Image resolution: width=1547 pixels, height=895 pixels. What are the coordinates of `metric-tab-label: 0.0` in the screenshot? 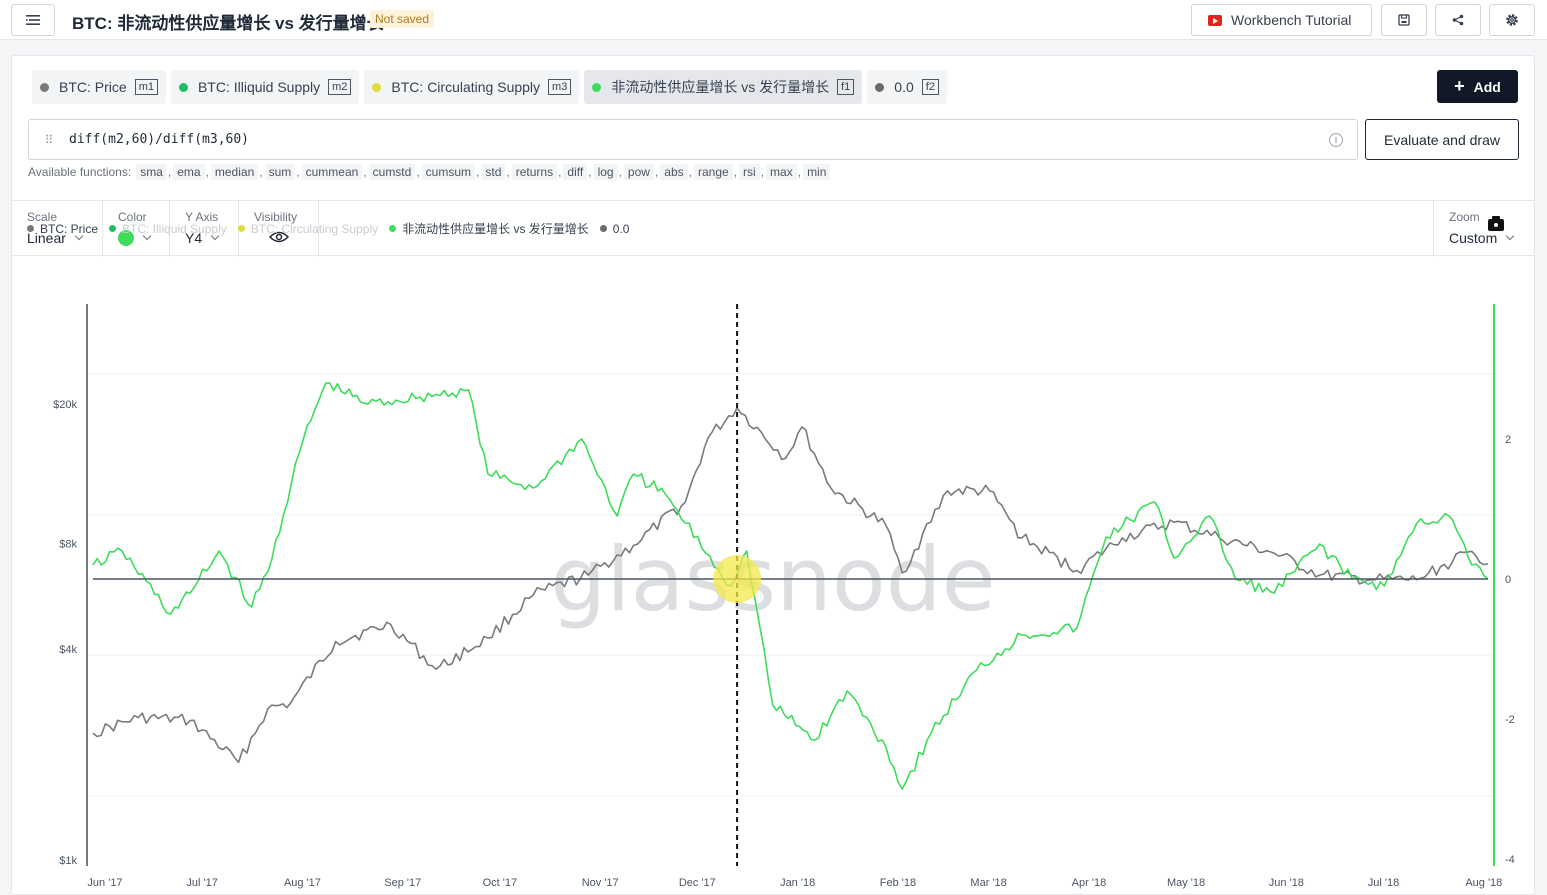 It's located at (904, 87).